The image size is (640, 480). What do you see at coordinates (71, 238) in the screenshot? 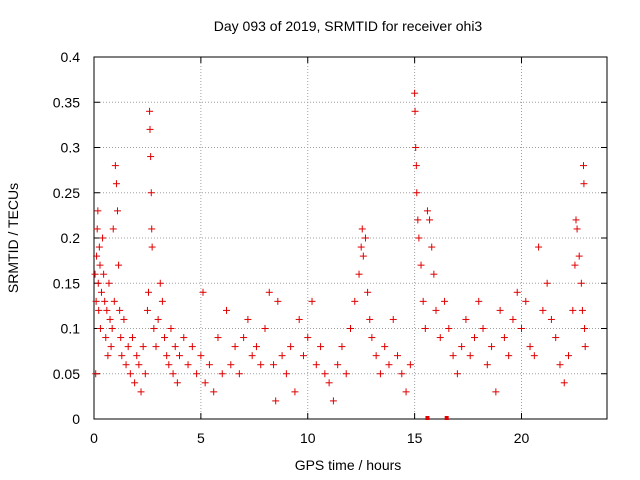
I see `y-tick-label: 0.2` at bounding box center [71, 238].